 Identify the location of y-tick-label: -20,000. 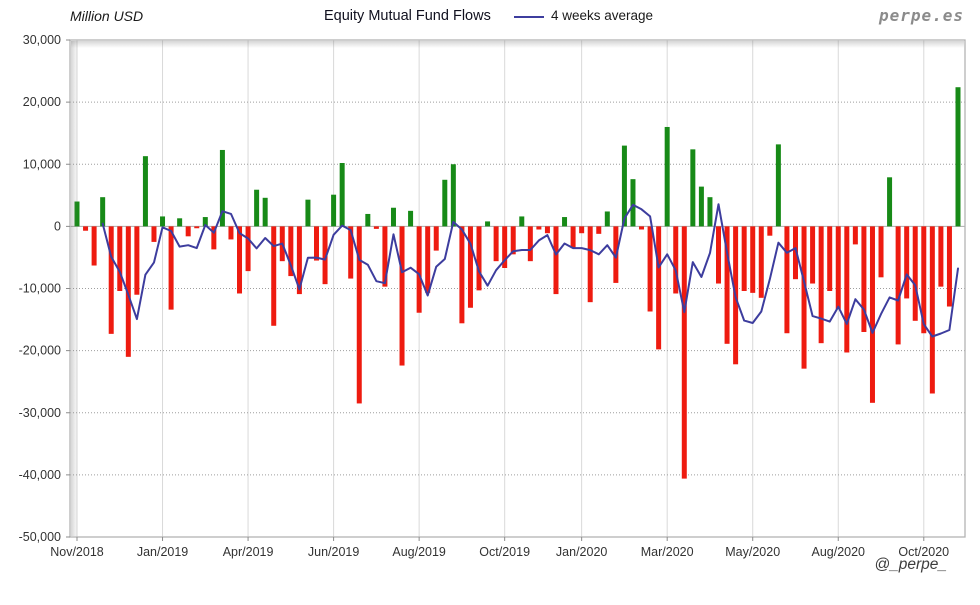
(40, 351).